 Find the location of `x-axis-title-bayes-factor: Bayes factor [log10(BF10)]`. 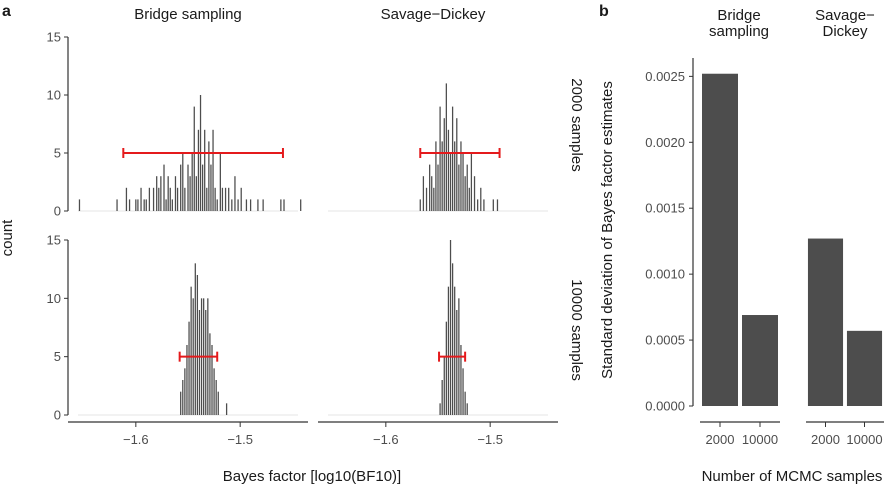

x-axis-title-bayes-factor: Bayes factor [log10(BF10)] is located at coordinates (312, 476).